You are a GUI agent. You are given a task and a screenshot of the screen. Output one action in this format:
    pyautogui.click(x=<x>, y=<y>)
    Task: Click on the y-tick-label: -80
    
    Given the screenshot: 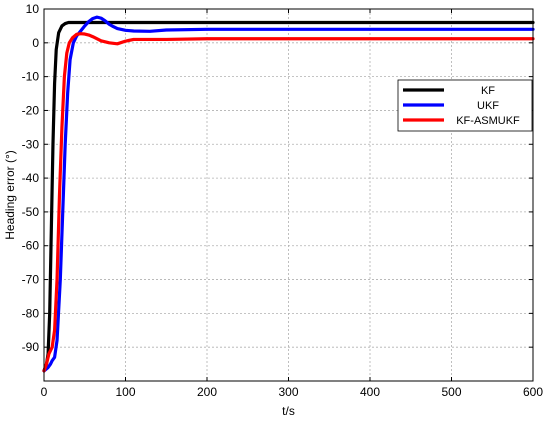 What is the action you would take?
    pyautogui.click(x=31, y=313)
    